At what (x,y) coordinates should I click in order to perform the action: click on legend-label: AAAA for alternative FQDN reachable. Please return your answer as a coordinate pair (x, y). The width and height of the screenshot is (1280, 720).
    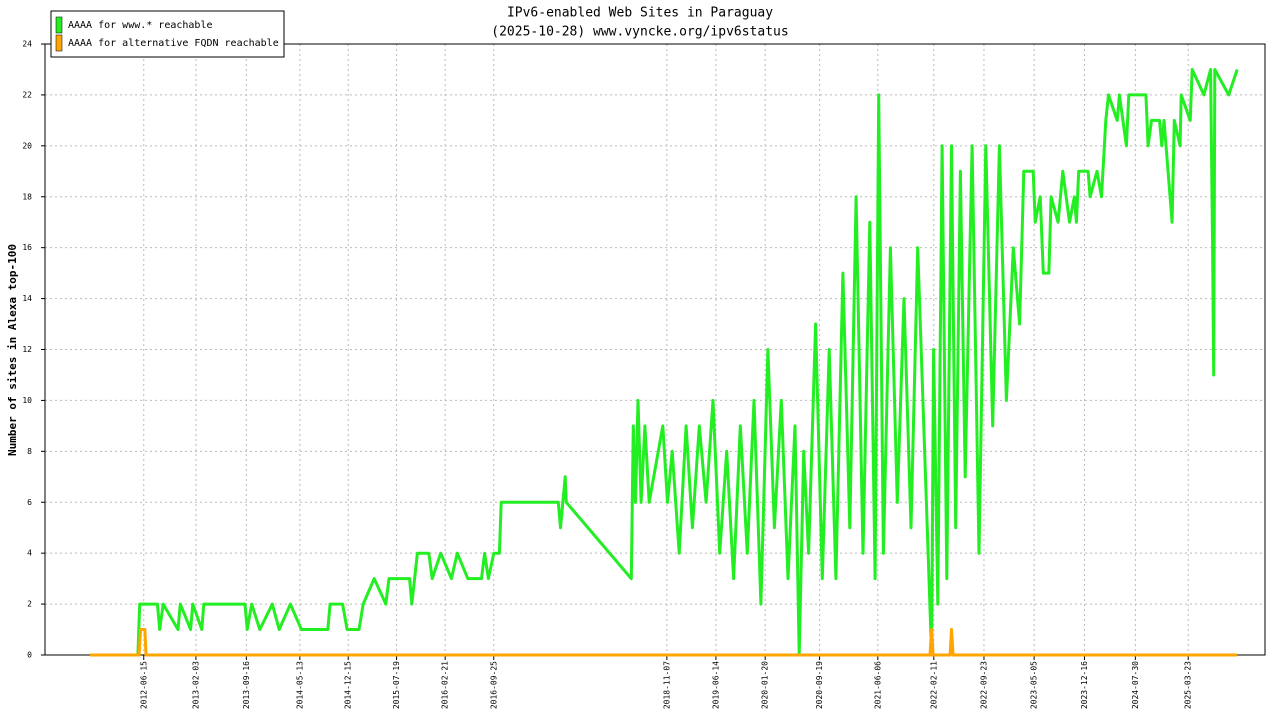
    Looking at the image, I should click on (173, 43).